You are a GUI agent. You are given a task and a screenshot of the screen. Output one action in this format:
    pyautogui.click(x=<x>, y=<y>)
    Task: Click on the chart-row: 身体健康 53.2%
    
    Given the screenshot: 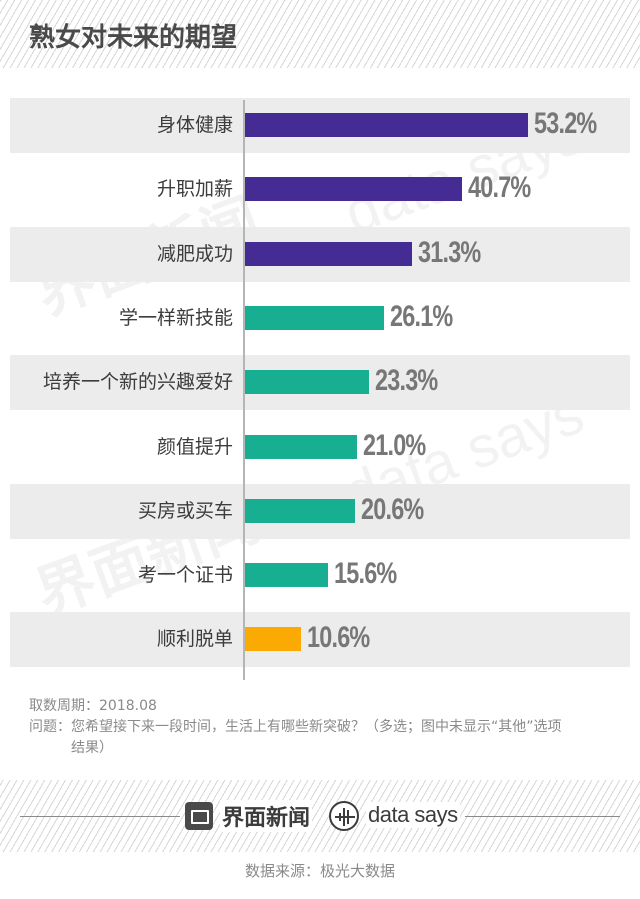 What is the action you would take?
    pyautogui.click(x=320, y=125)
    